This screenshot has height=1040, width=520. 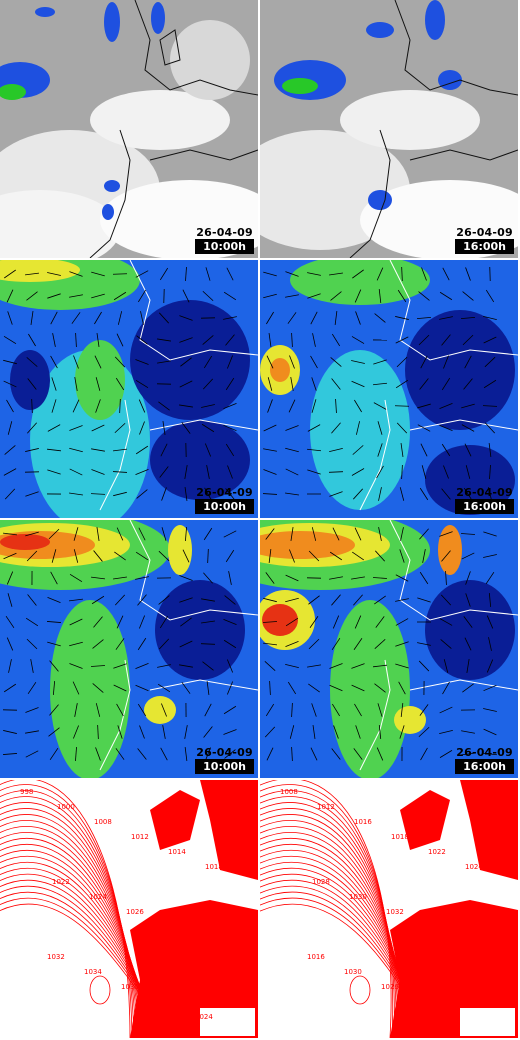 I want to click on satellite-panel-1000: 26-04-09 10:00h, so click(x=129, y=129).